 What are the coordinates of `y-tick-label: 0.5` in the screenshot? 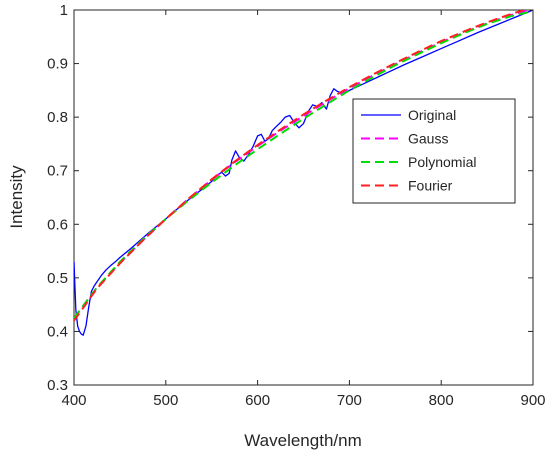 It's located at (57, 278).